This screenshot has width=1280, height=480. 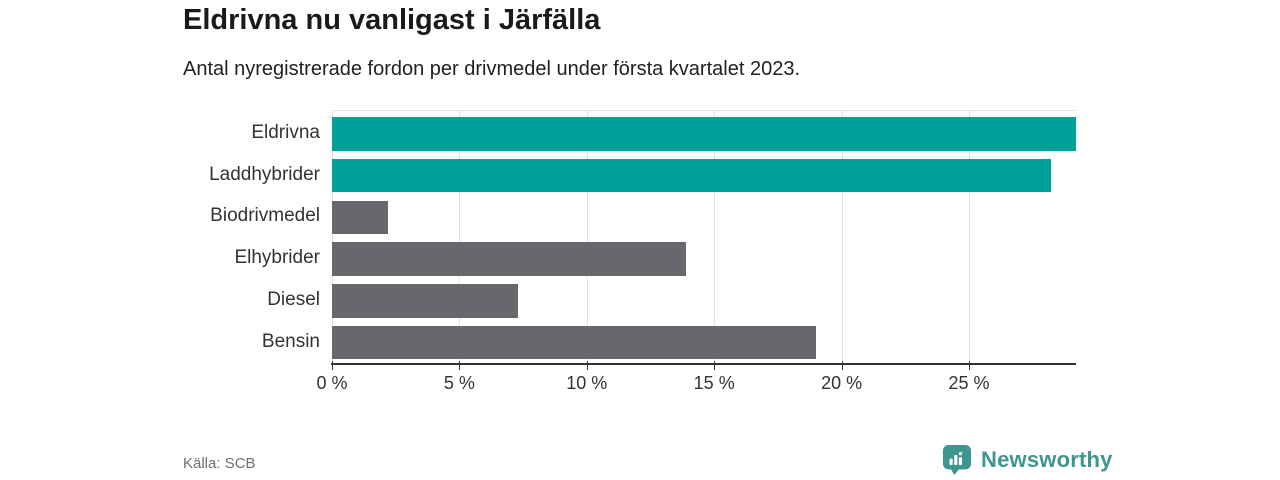 I want to click on brand-logo: Newsworthy, so click(x=1027, y=459).